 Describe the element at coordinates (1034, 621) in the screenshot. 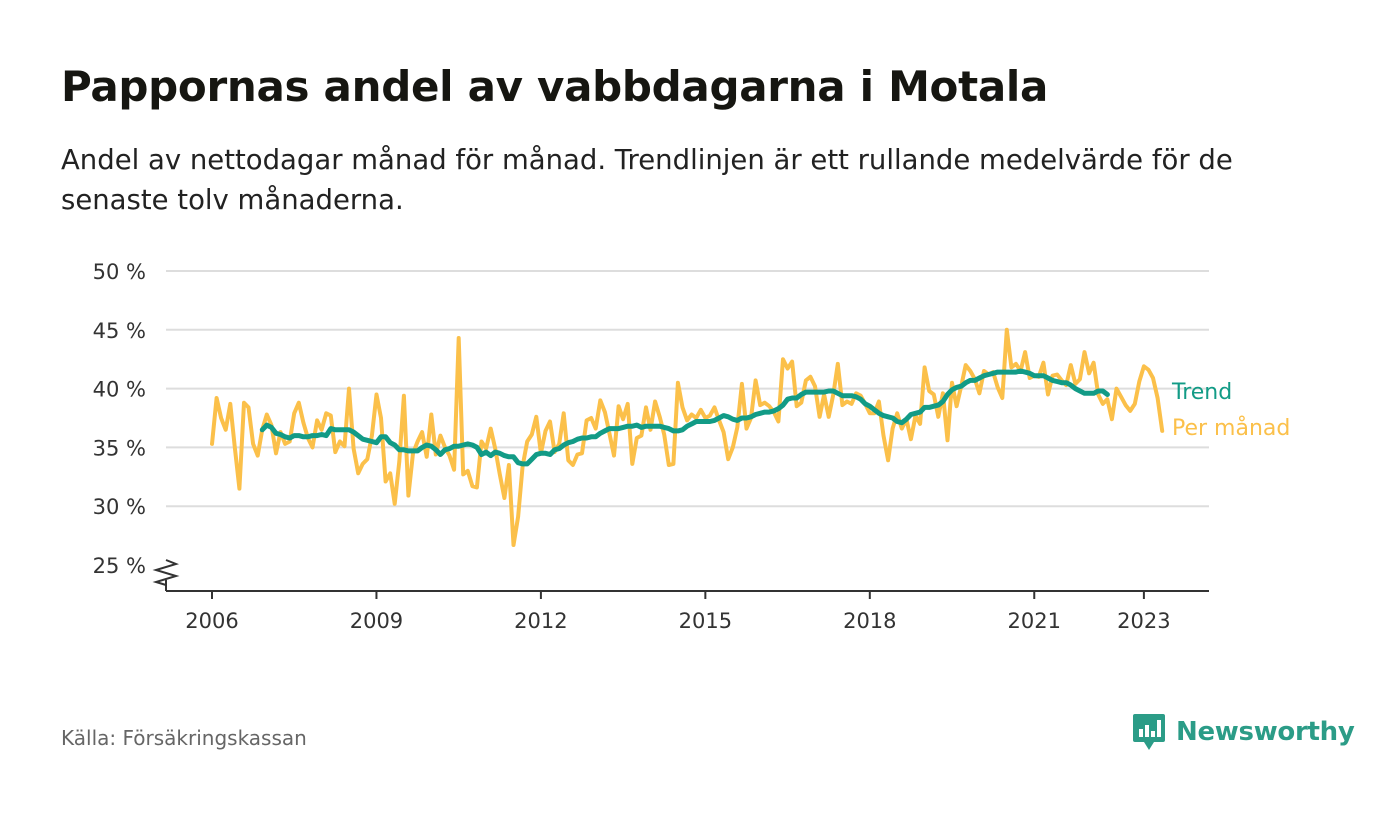

I see `x-tick-label-2021: 2021` at that location.